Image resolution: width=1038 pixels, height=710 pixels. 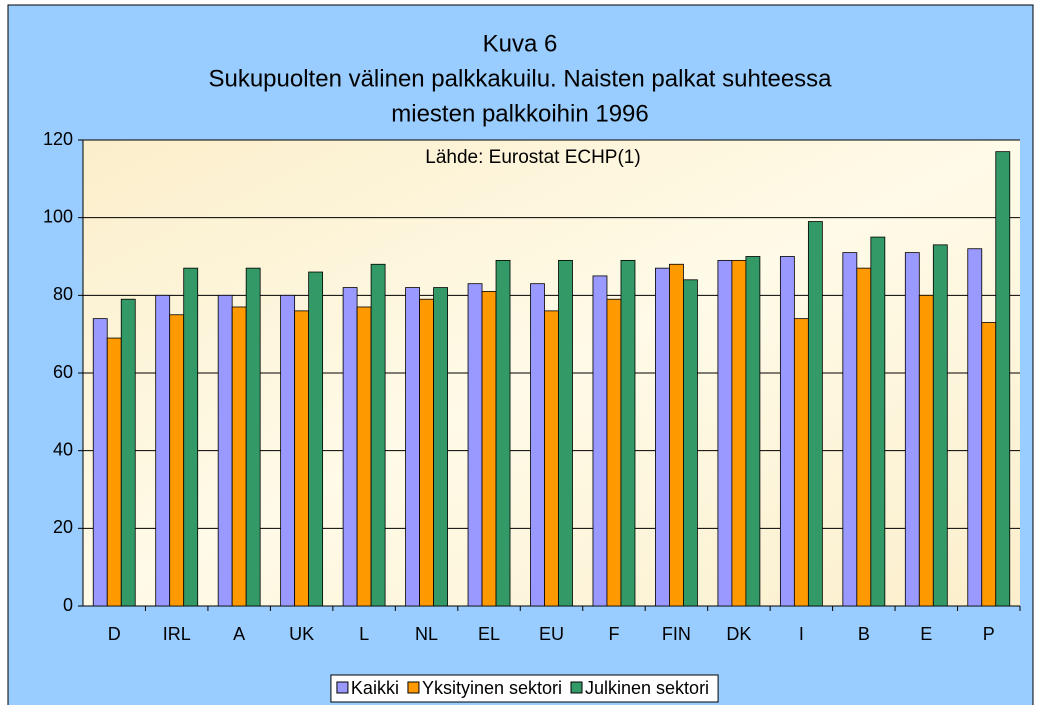 What do you see at coordinates (926, 634) in the screenshot?
I see `x-tick-label: E` at bounding box center [926, 634].